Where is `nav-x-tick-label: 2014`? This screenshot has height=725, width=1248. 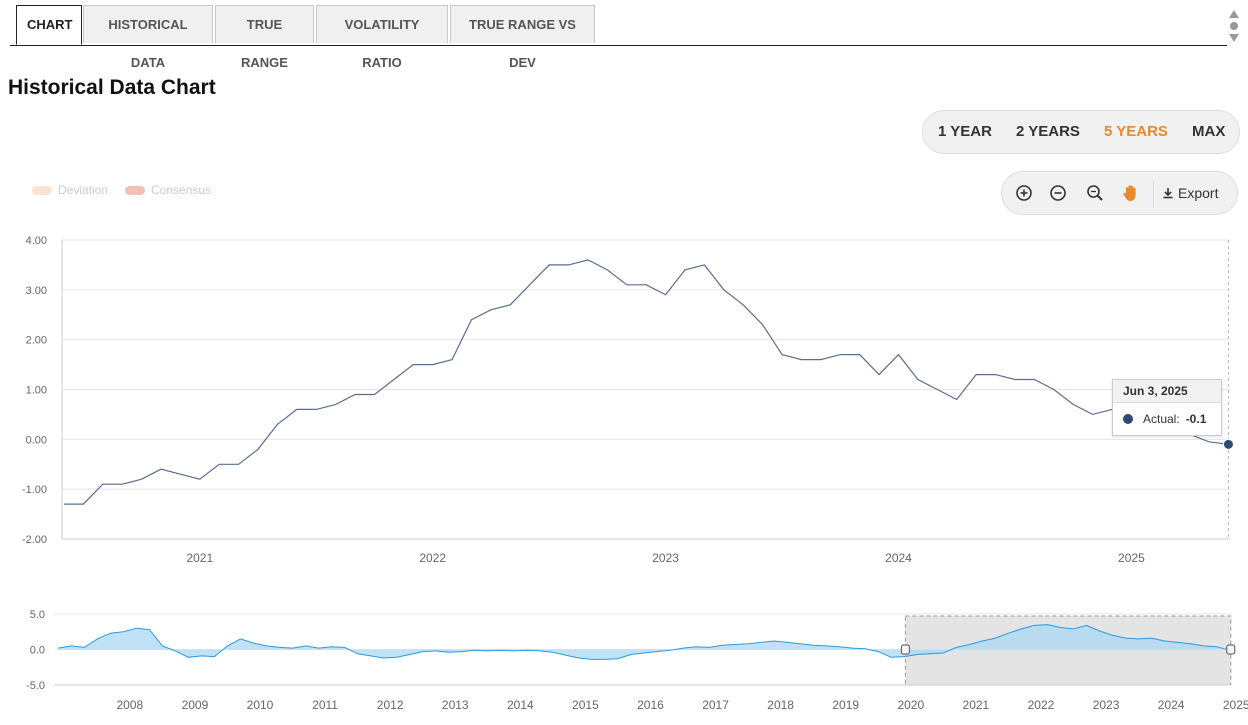
nav-x-tick-label: 2014 is located at coordinates (520, 705).